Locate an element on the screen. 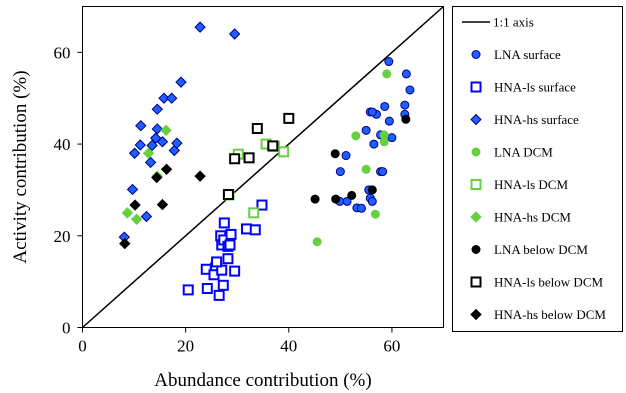  x-tick-label: 0 is located at coordinates (82, 346).